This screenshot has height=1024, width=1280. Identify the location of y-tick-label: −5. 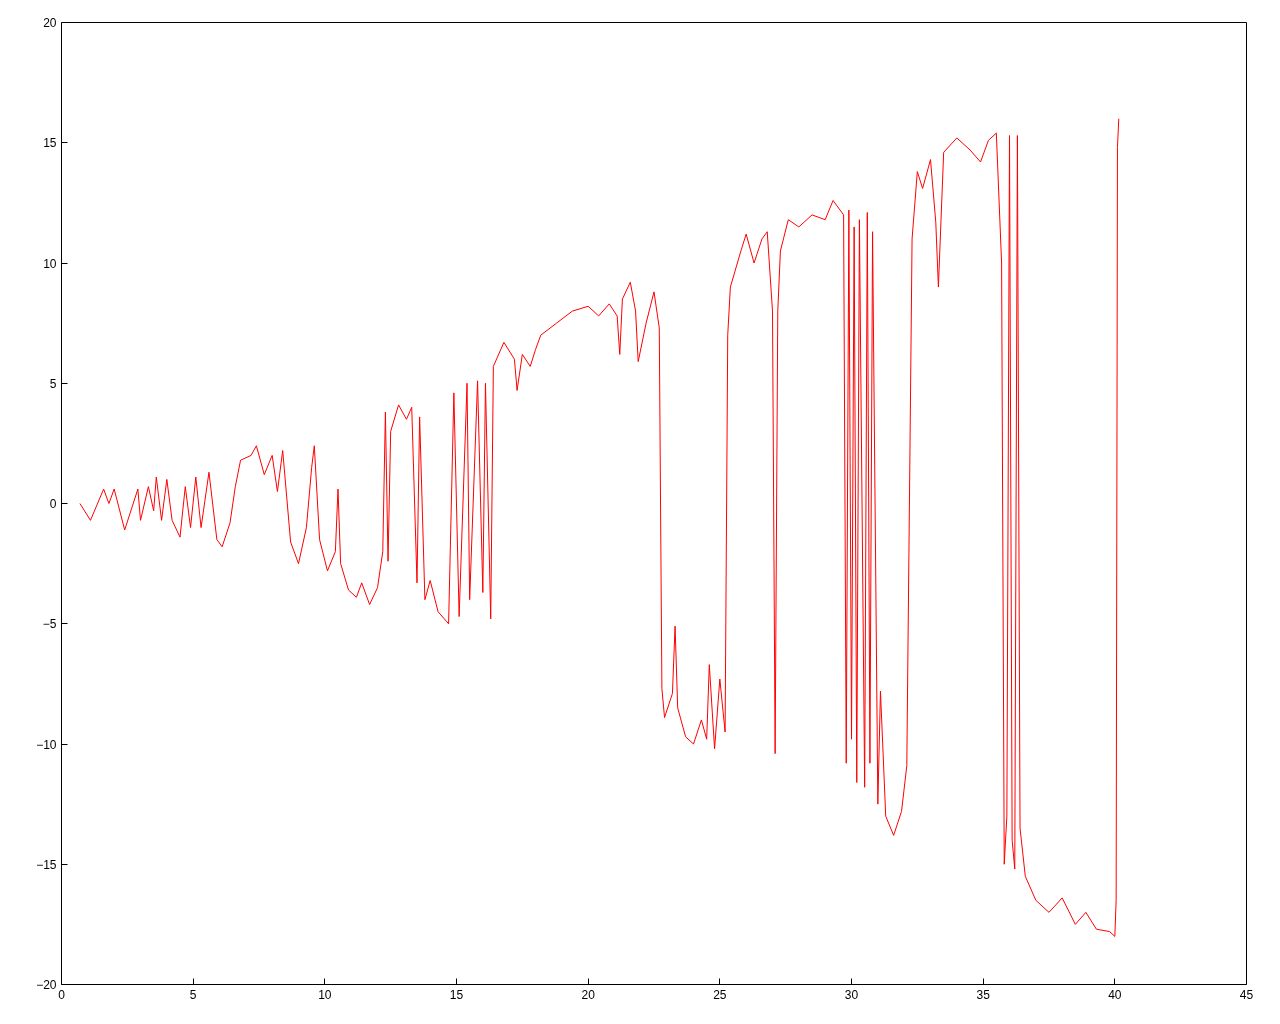
(49, 624).